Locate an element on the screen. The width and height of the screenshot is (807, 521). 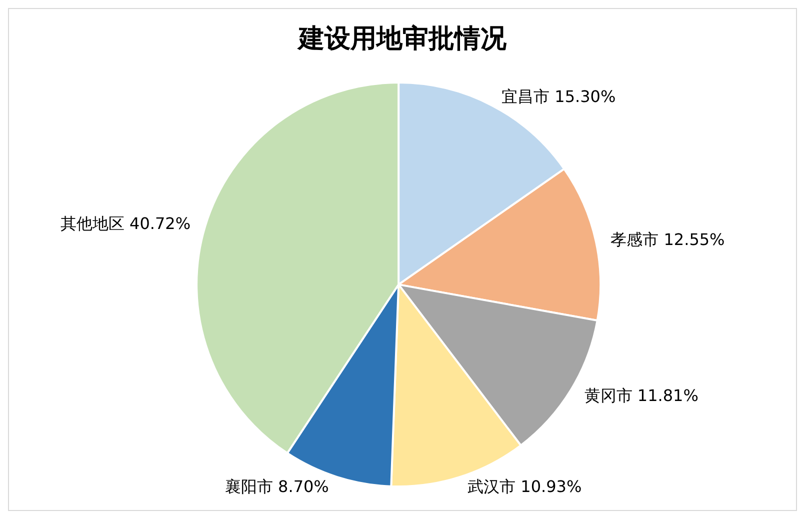
slice-label: 黄冈市 11.81% is located at coordinates (641, 395).